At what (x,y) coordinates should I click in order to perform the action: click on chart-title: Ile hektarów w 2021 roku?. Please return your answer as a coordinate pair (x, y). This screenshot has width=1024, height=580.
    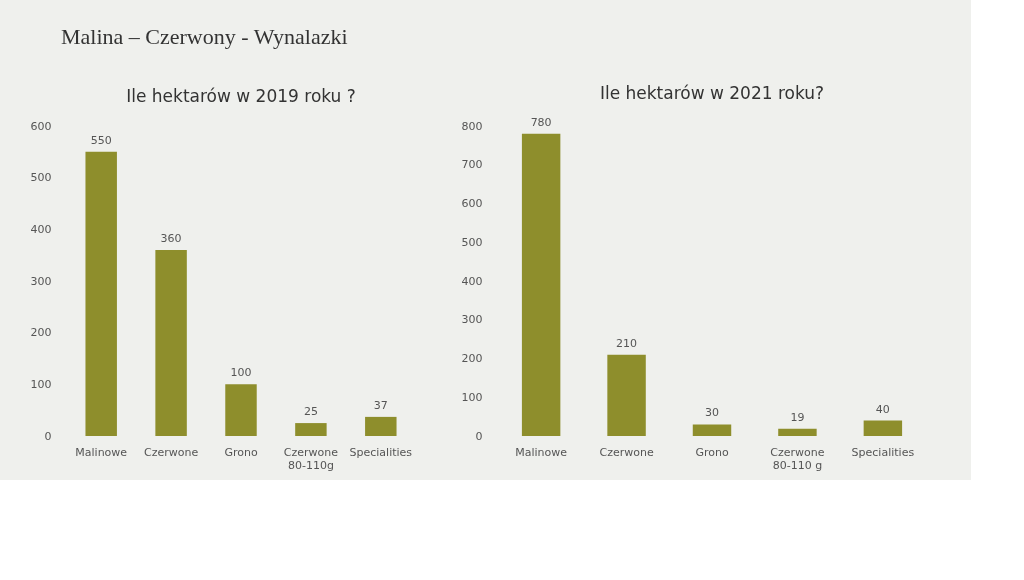
    Looking at the image, I should click on (712, 92).